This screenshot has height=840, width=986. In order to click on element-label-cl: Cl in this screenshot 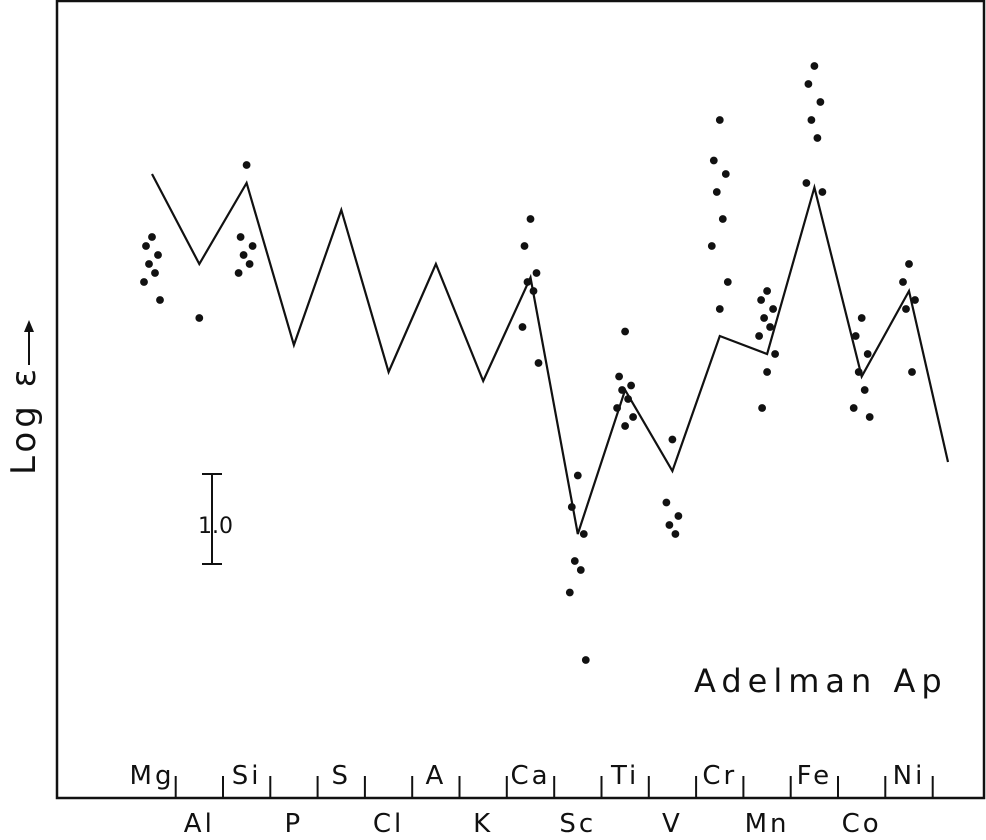, I will do `click(388, 824)`.